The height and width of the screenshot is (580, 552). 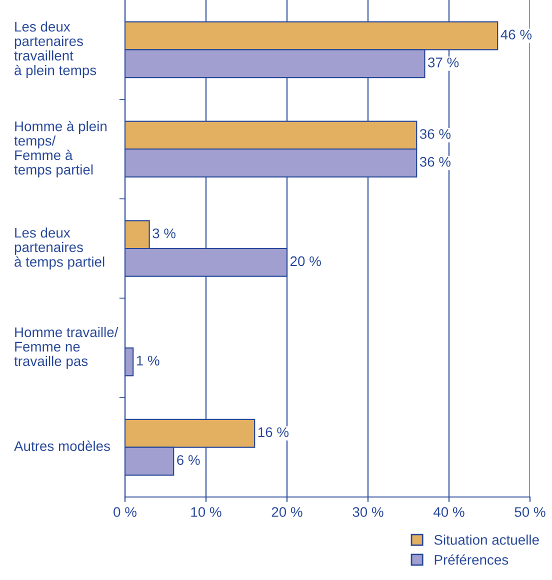 What do you see at coordinates (59, 248) in the screenshot?
I see `y-tick-label: Les deux partenaires à temps partiel` at bounding box center [59, 248].